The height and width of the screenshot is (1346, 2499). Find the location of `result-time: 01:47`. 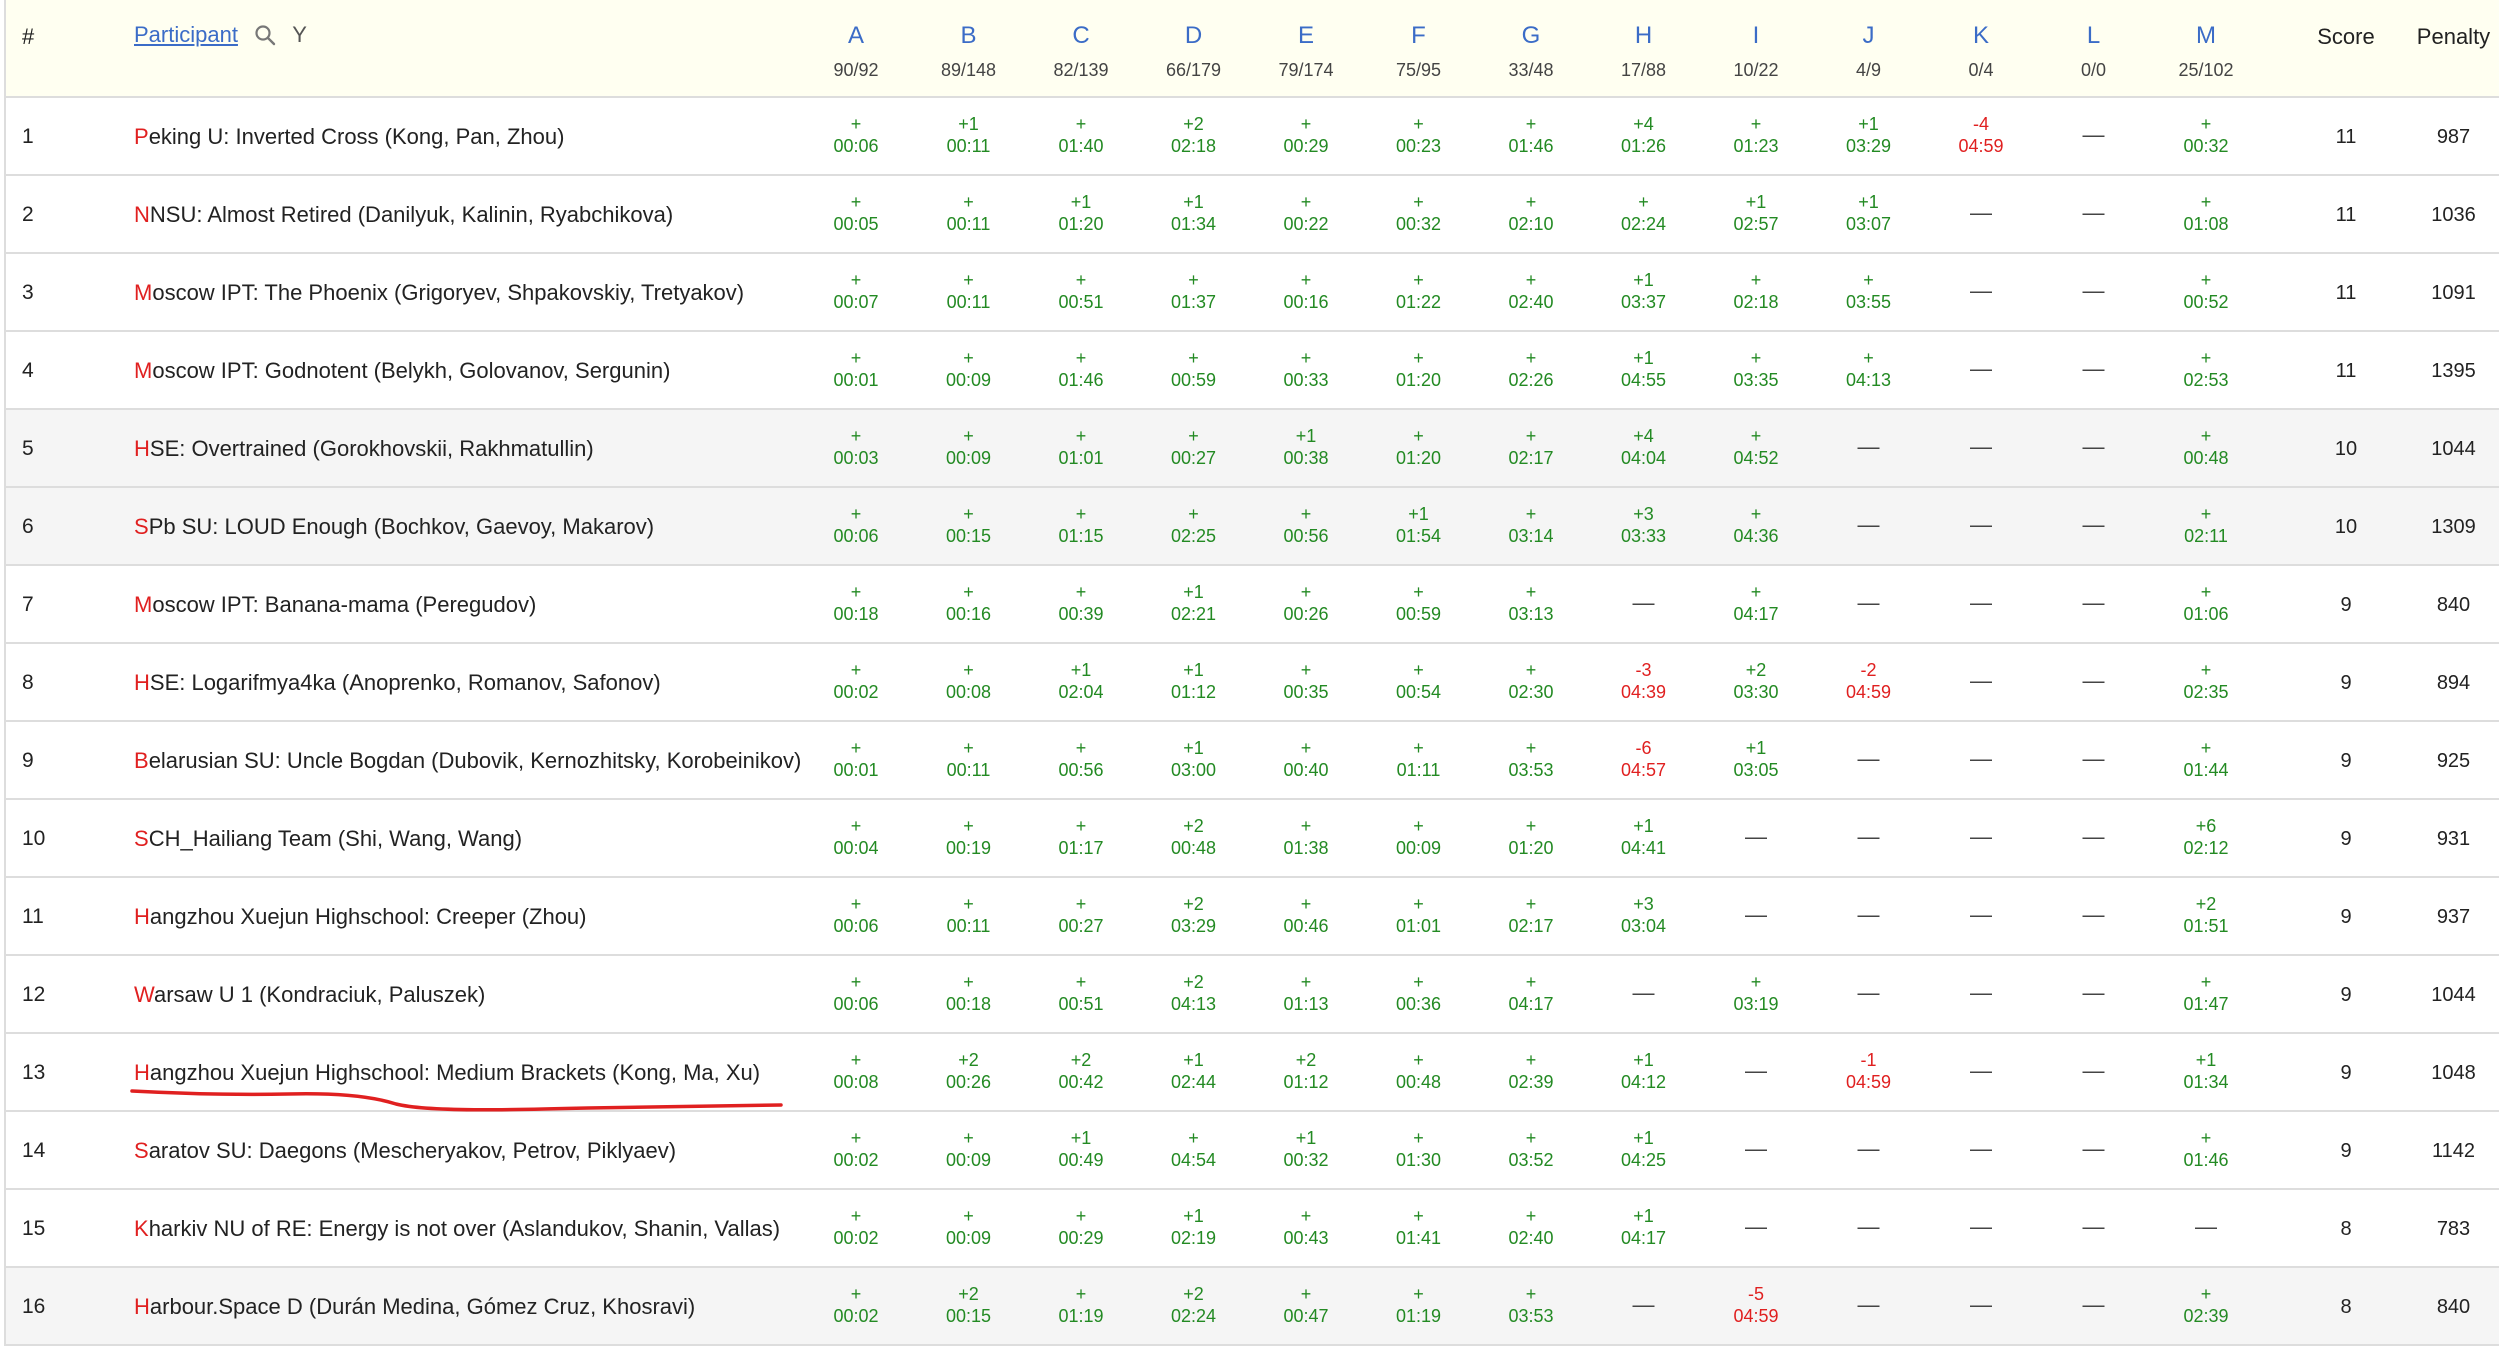

result-time: 01:47 is located at coordinates (2206, 1004).